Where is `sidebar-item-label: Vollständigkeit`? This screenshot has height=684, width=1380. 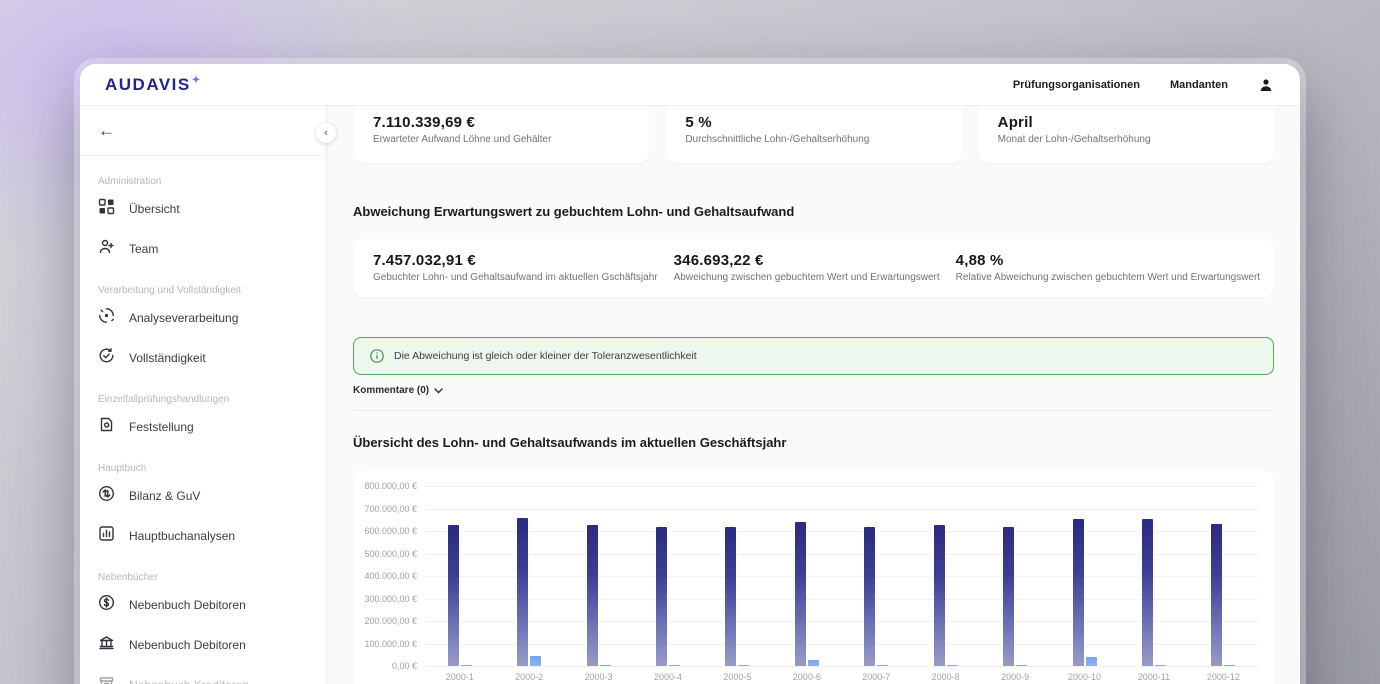
sidebar-item-label: Vollständigkeit is located at coordinates (167, 358).